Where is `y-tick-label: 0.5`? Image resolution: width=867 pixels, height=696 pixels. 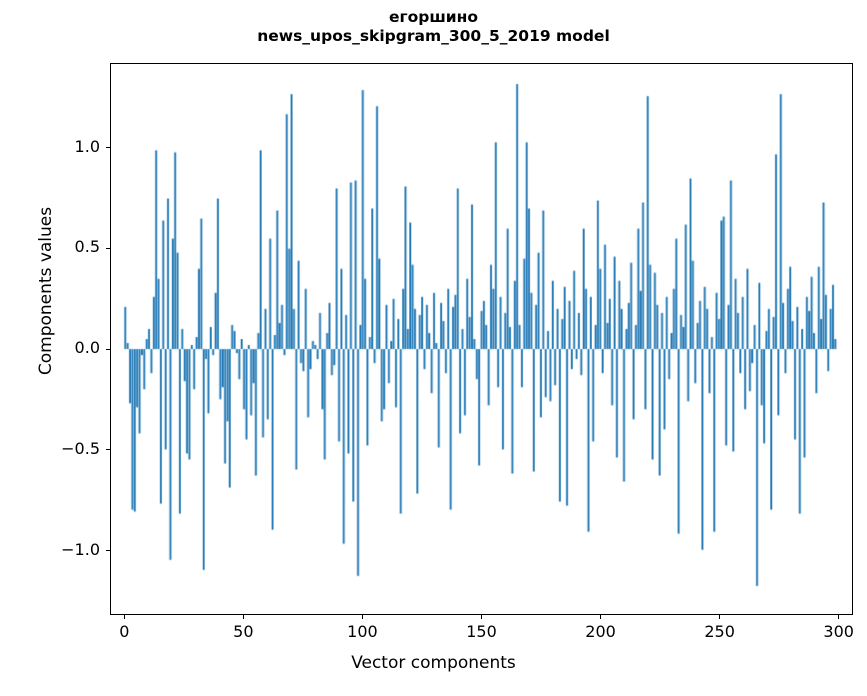 y-tick-label: 0.5 is located at coordinates (87, 247).